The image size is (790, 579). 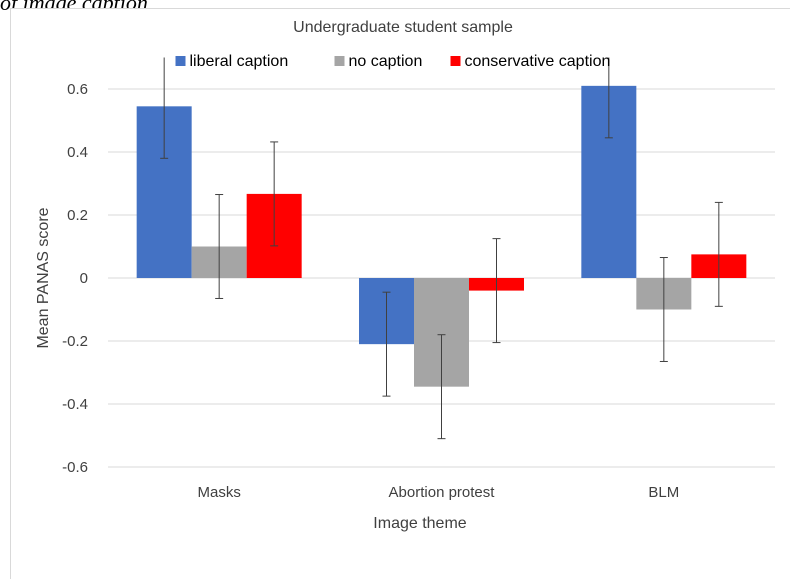 I want to click on y-tick-label: -0.4, so click(x=75, y=404).